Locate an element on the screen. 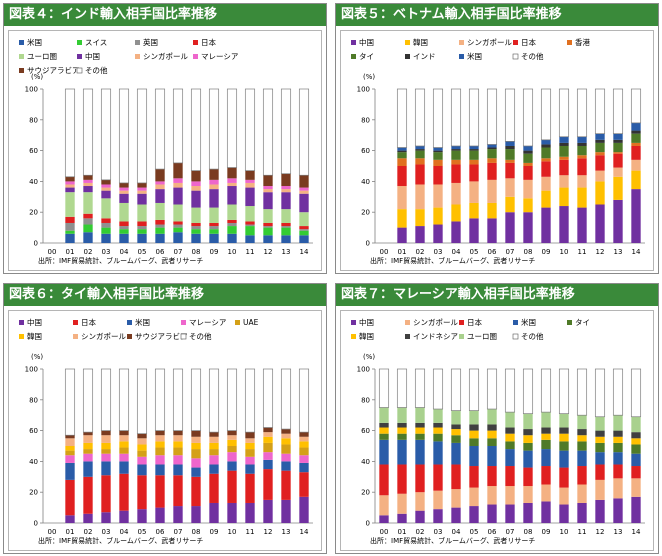  x-tick-label: 09 is located at coordinates (546, 252).